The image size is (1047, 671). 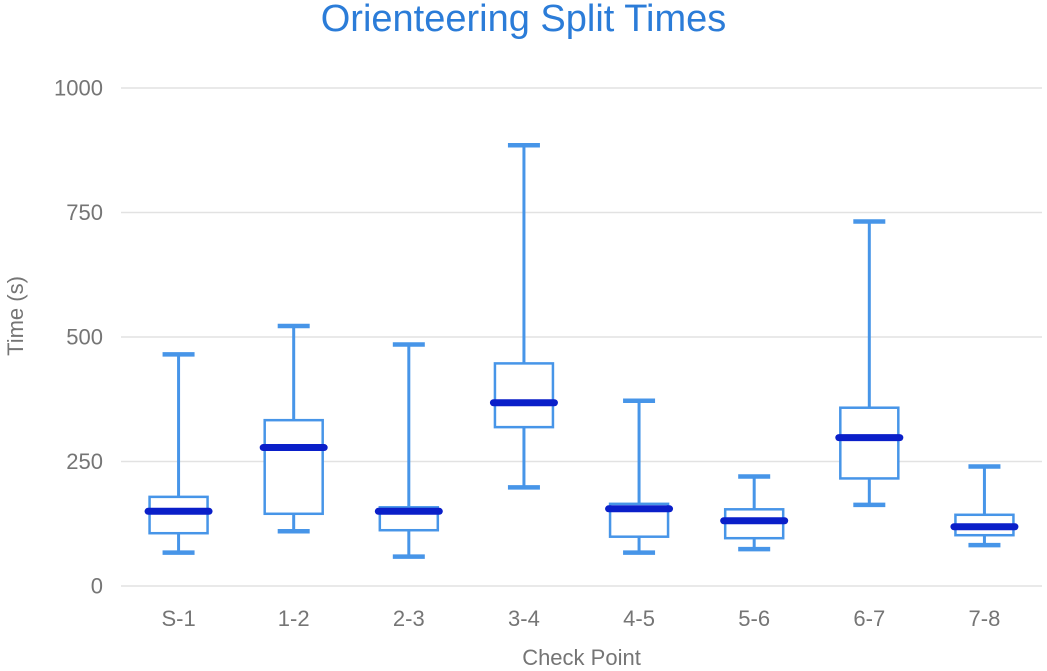 I want to click on y-tick-label-0: 0, so click(x=97, y=586).